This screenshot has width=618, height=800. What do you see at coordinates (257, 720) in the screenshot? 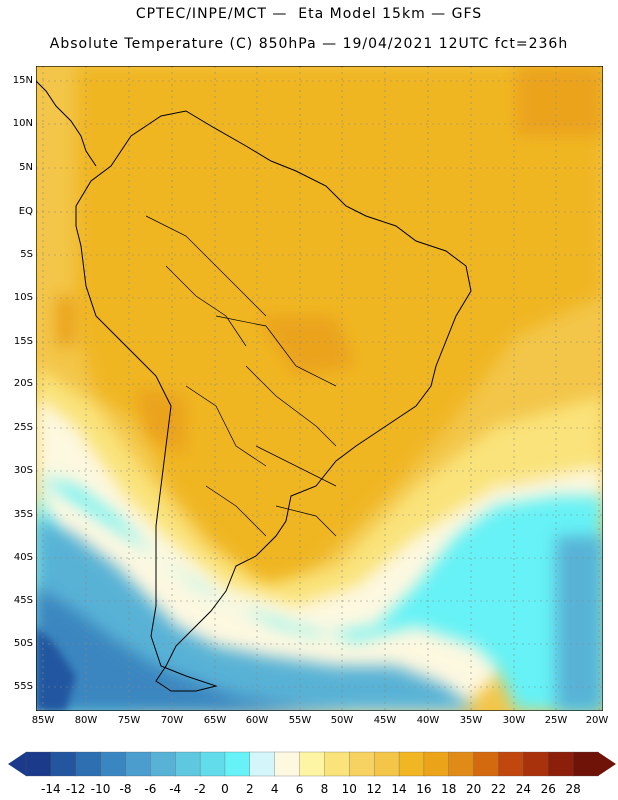
I see `lon-label: 60W` at bounding box center [257, 720].